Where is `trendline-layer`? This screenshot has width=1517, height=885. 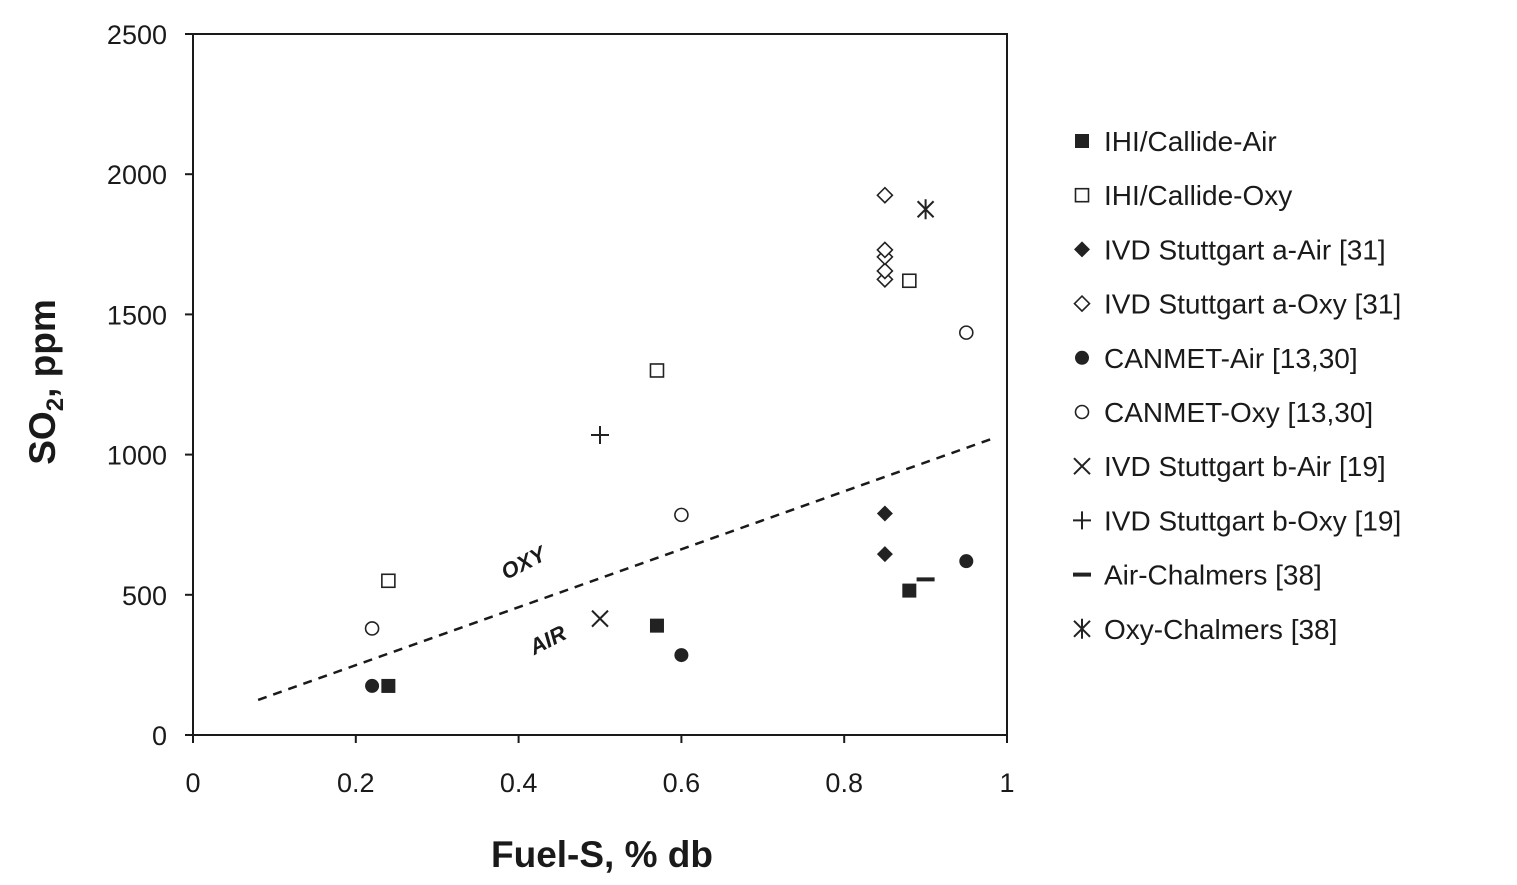 trendline-layer is located at coordinates (624, 570).